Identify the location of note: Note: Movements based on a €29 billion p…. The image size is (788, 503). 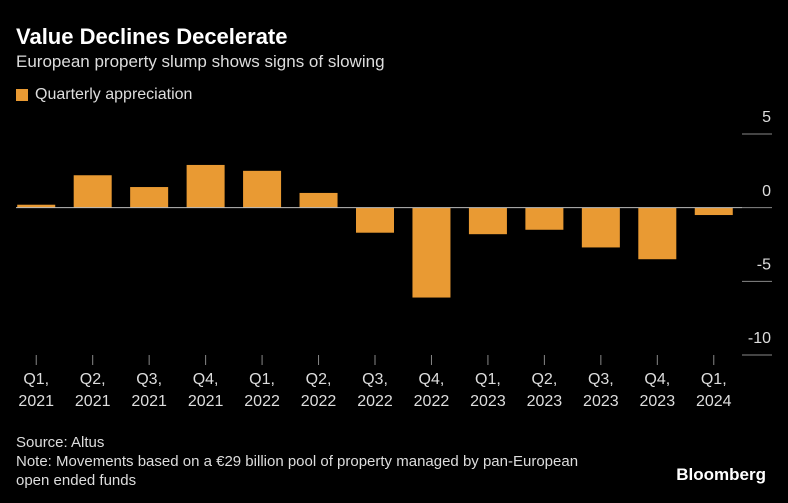
(297, 471).